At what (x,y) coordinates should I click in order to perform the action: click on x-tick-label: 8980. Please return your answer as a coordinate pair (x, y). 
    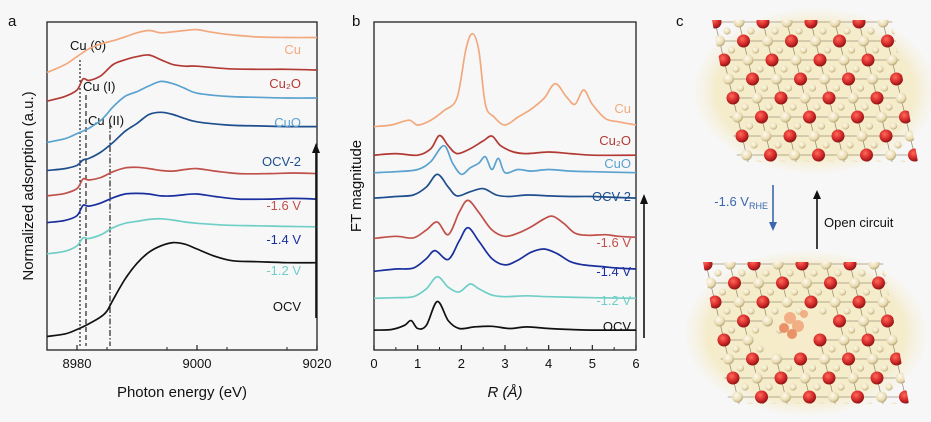
    Looking at the image, I should click on (77, 363).